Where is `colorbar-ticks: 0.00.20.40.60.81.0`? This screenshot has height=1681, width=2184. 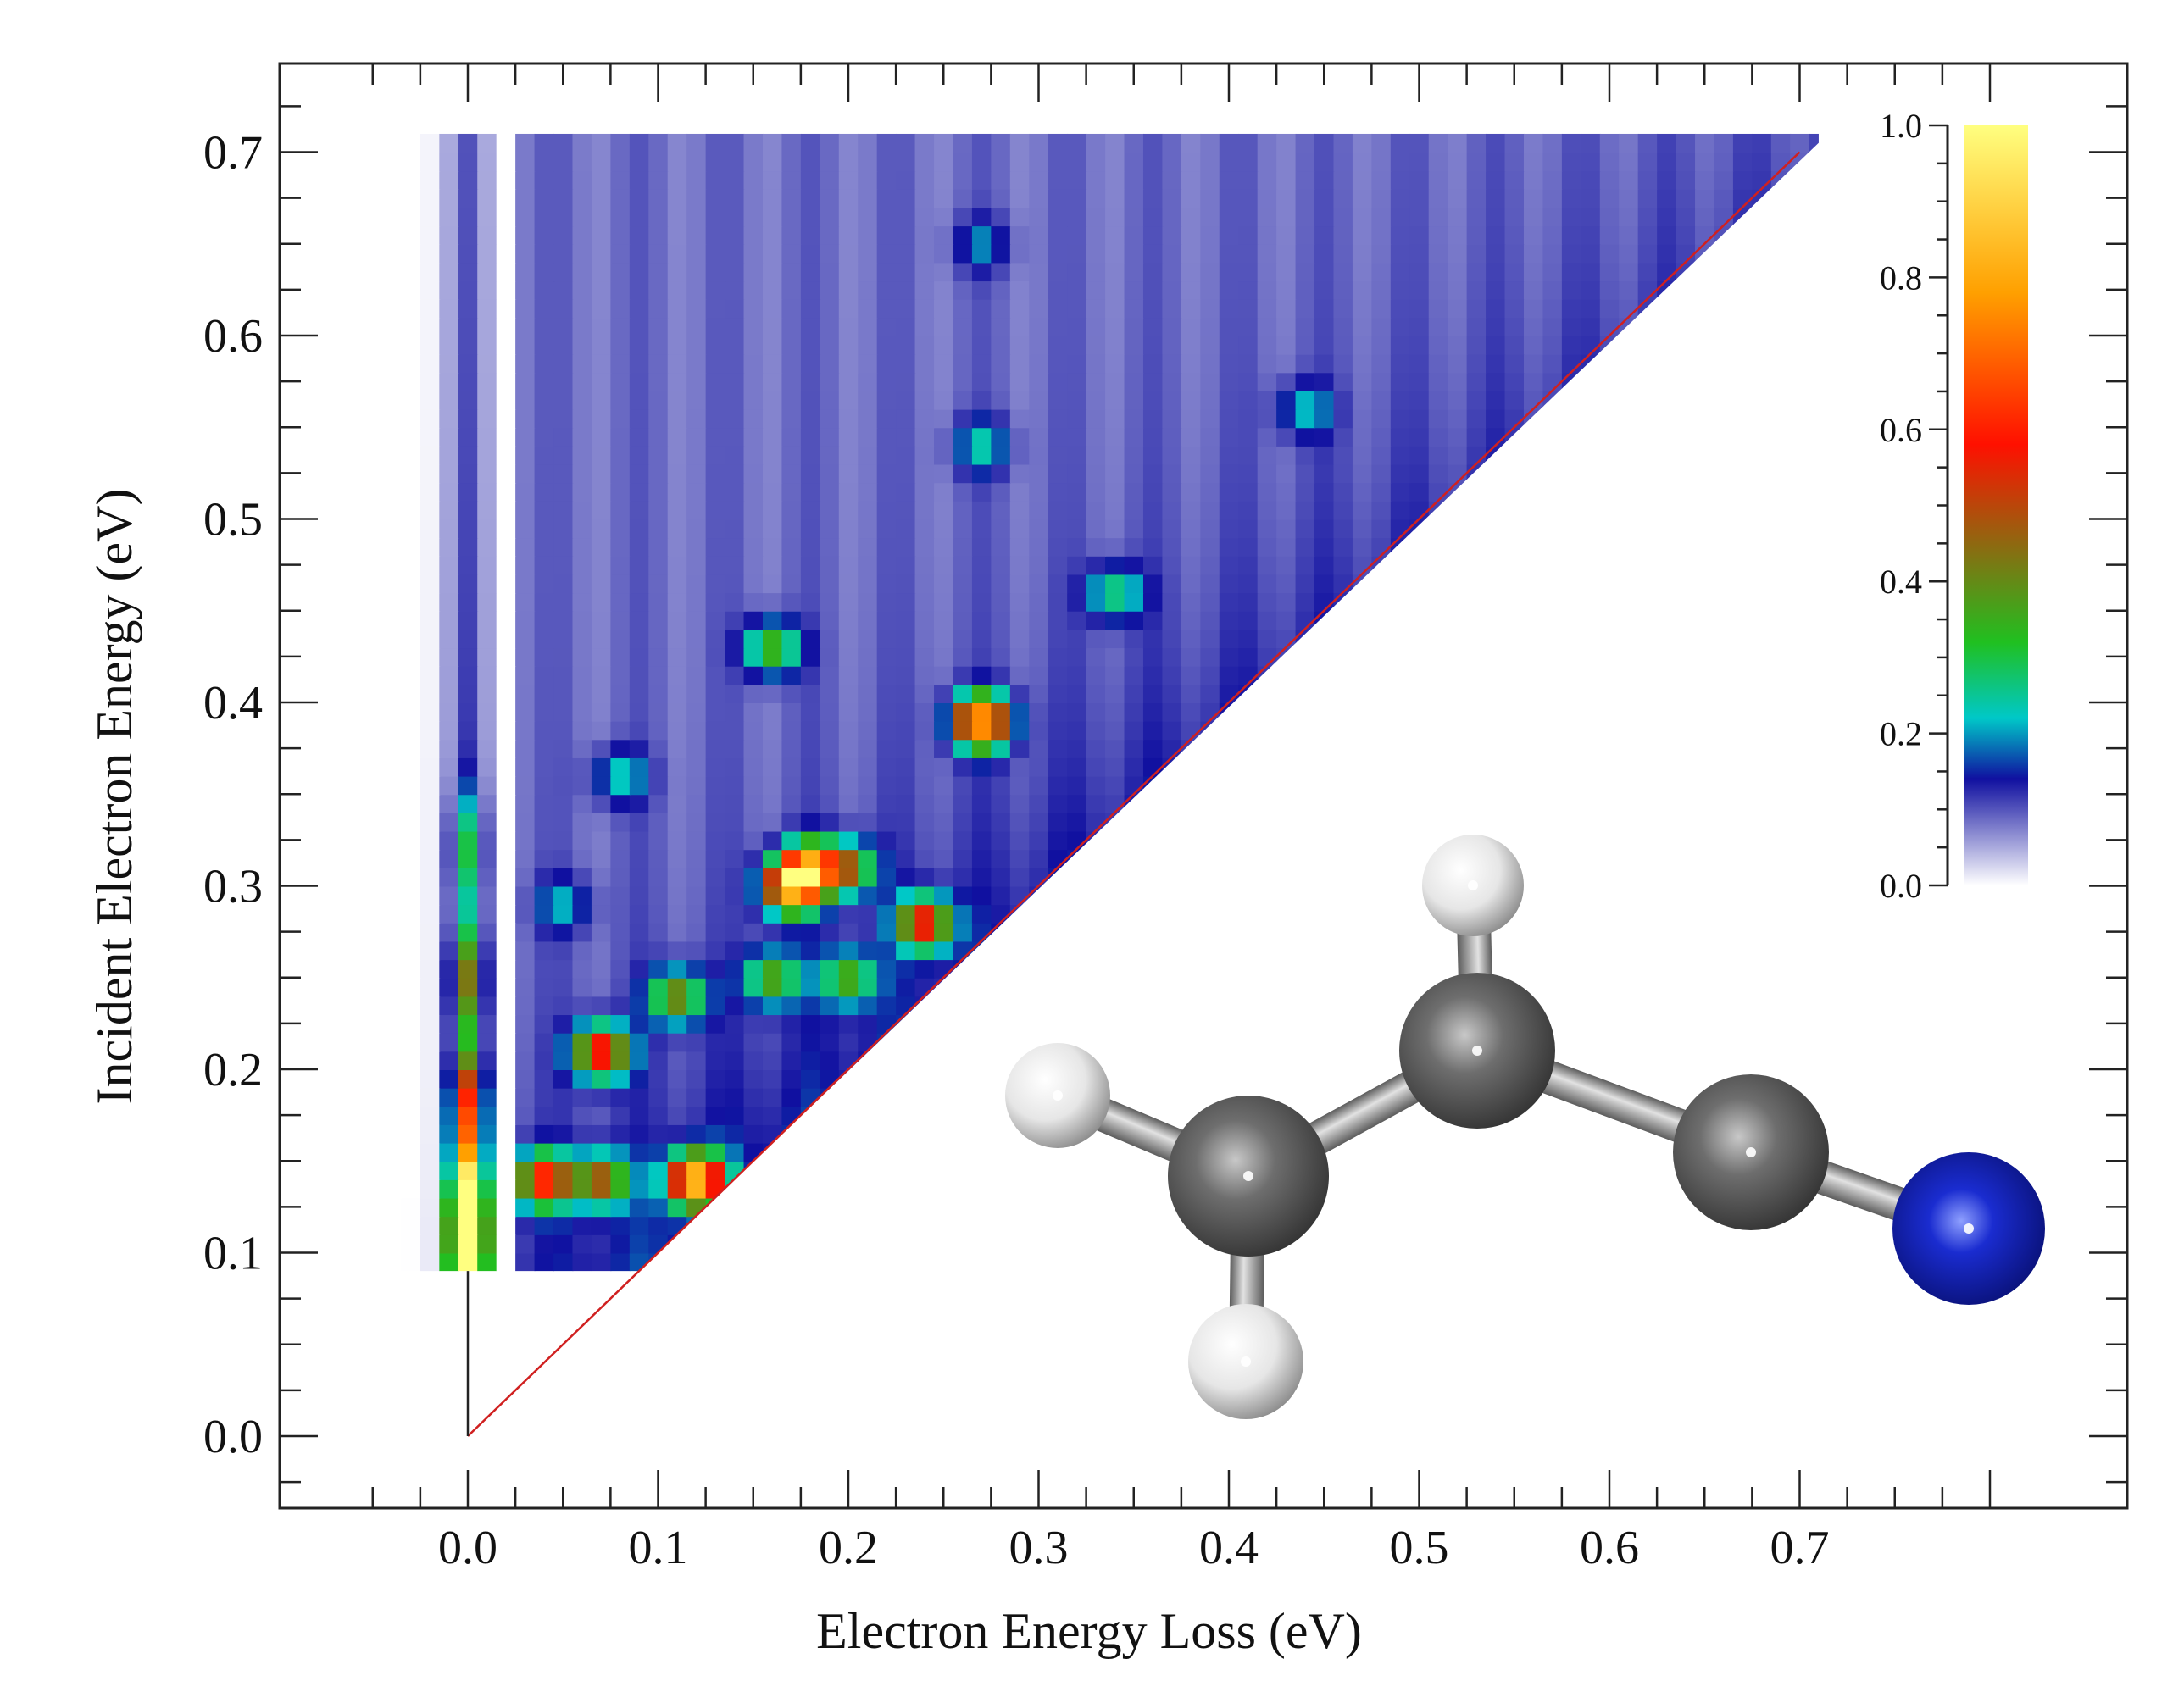 colorbar-ticks: 0.00.20.40.60.81.0 is located at coordinates (1914, 506).